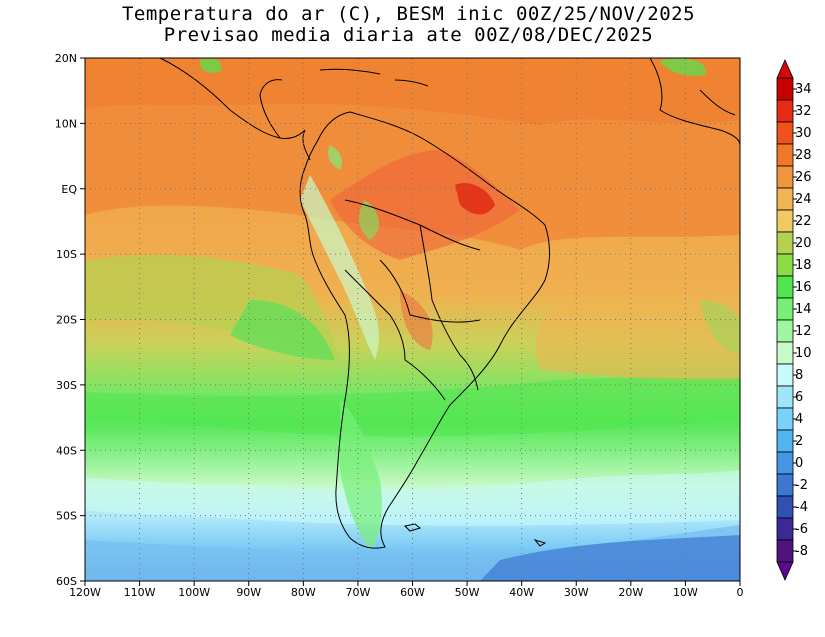 The image size is (825, 637). I want to click on colorbar-label: -4, so click(801, 507).